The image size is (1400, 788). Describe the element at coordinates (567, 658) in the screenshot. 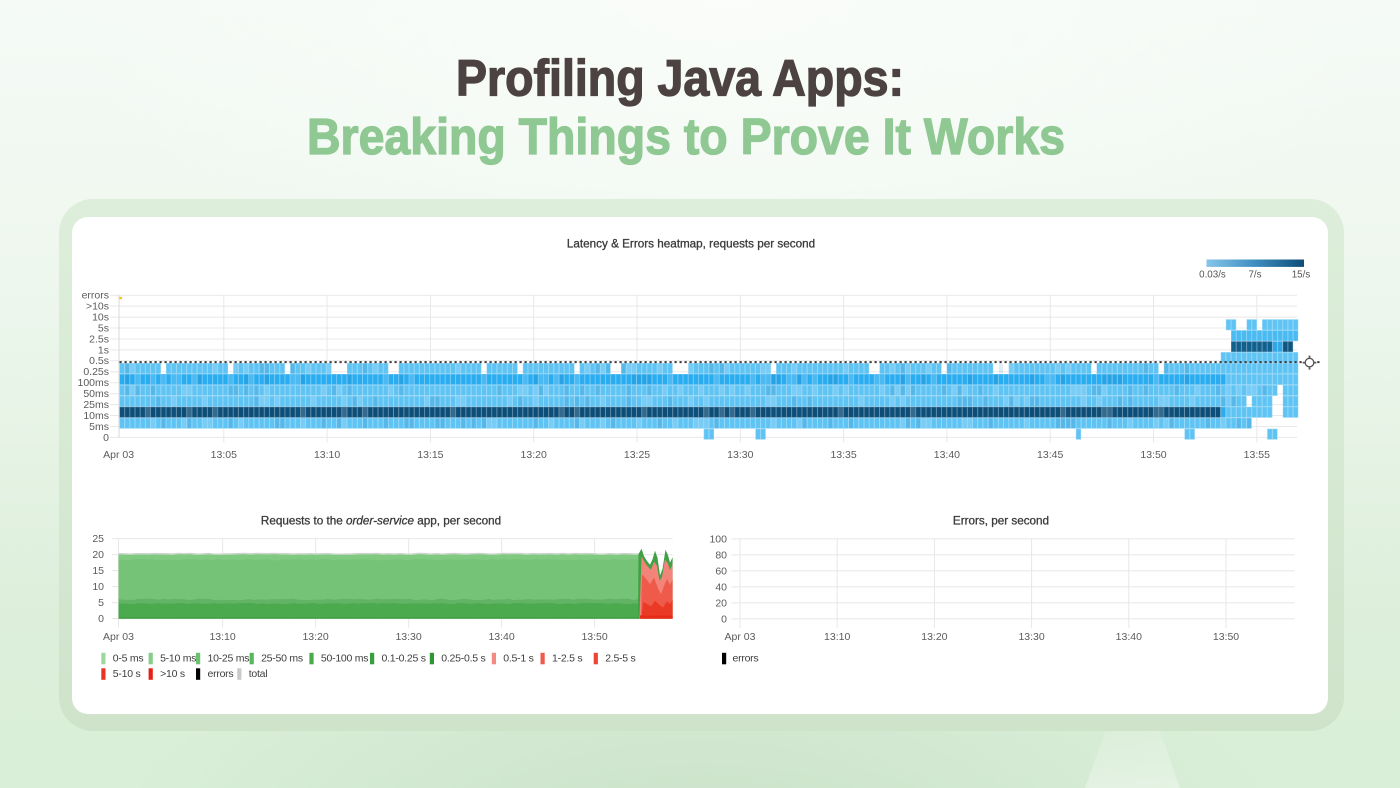

I see `svg-text: 1-2.5 s` at that location.